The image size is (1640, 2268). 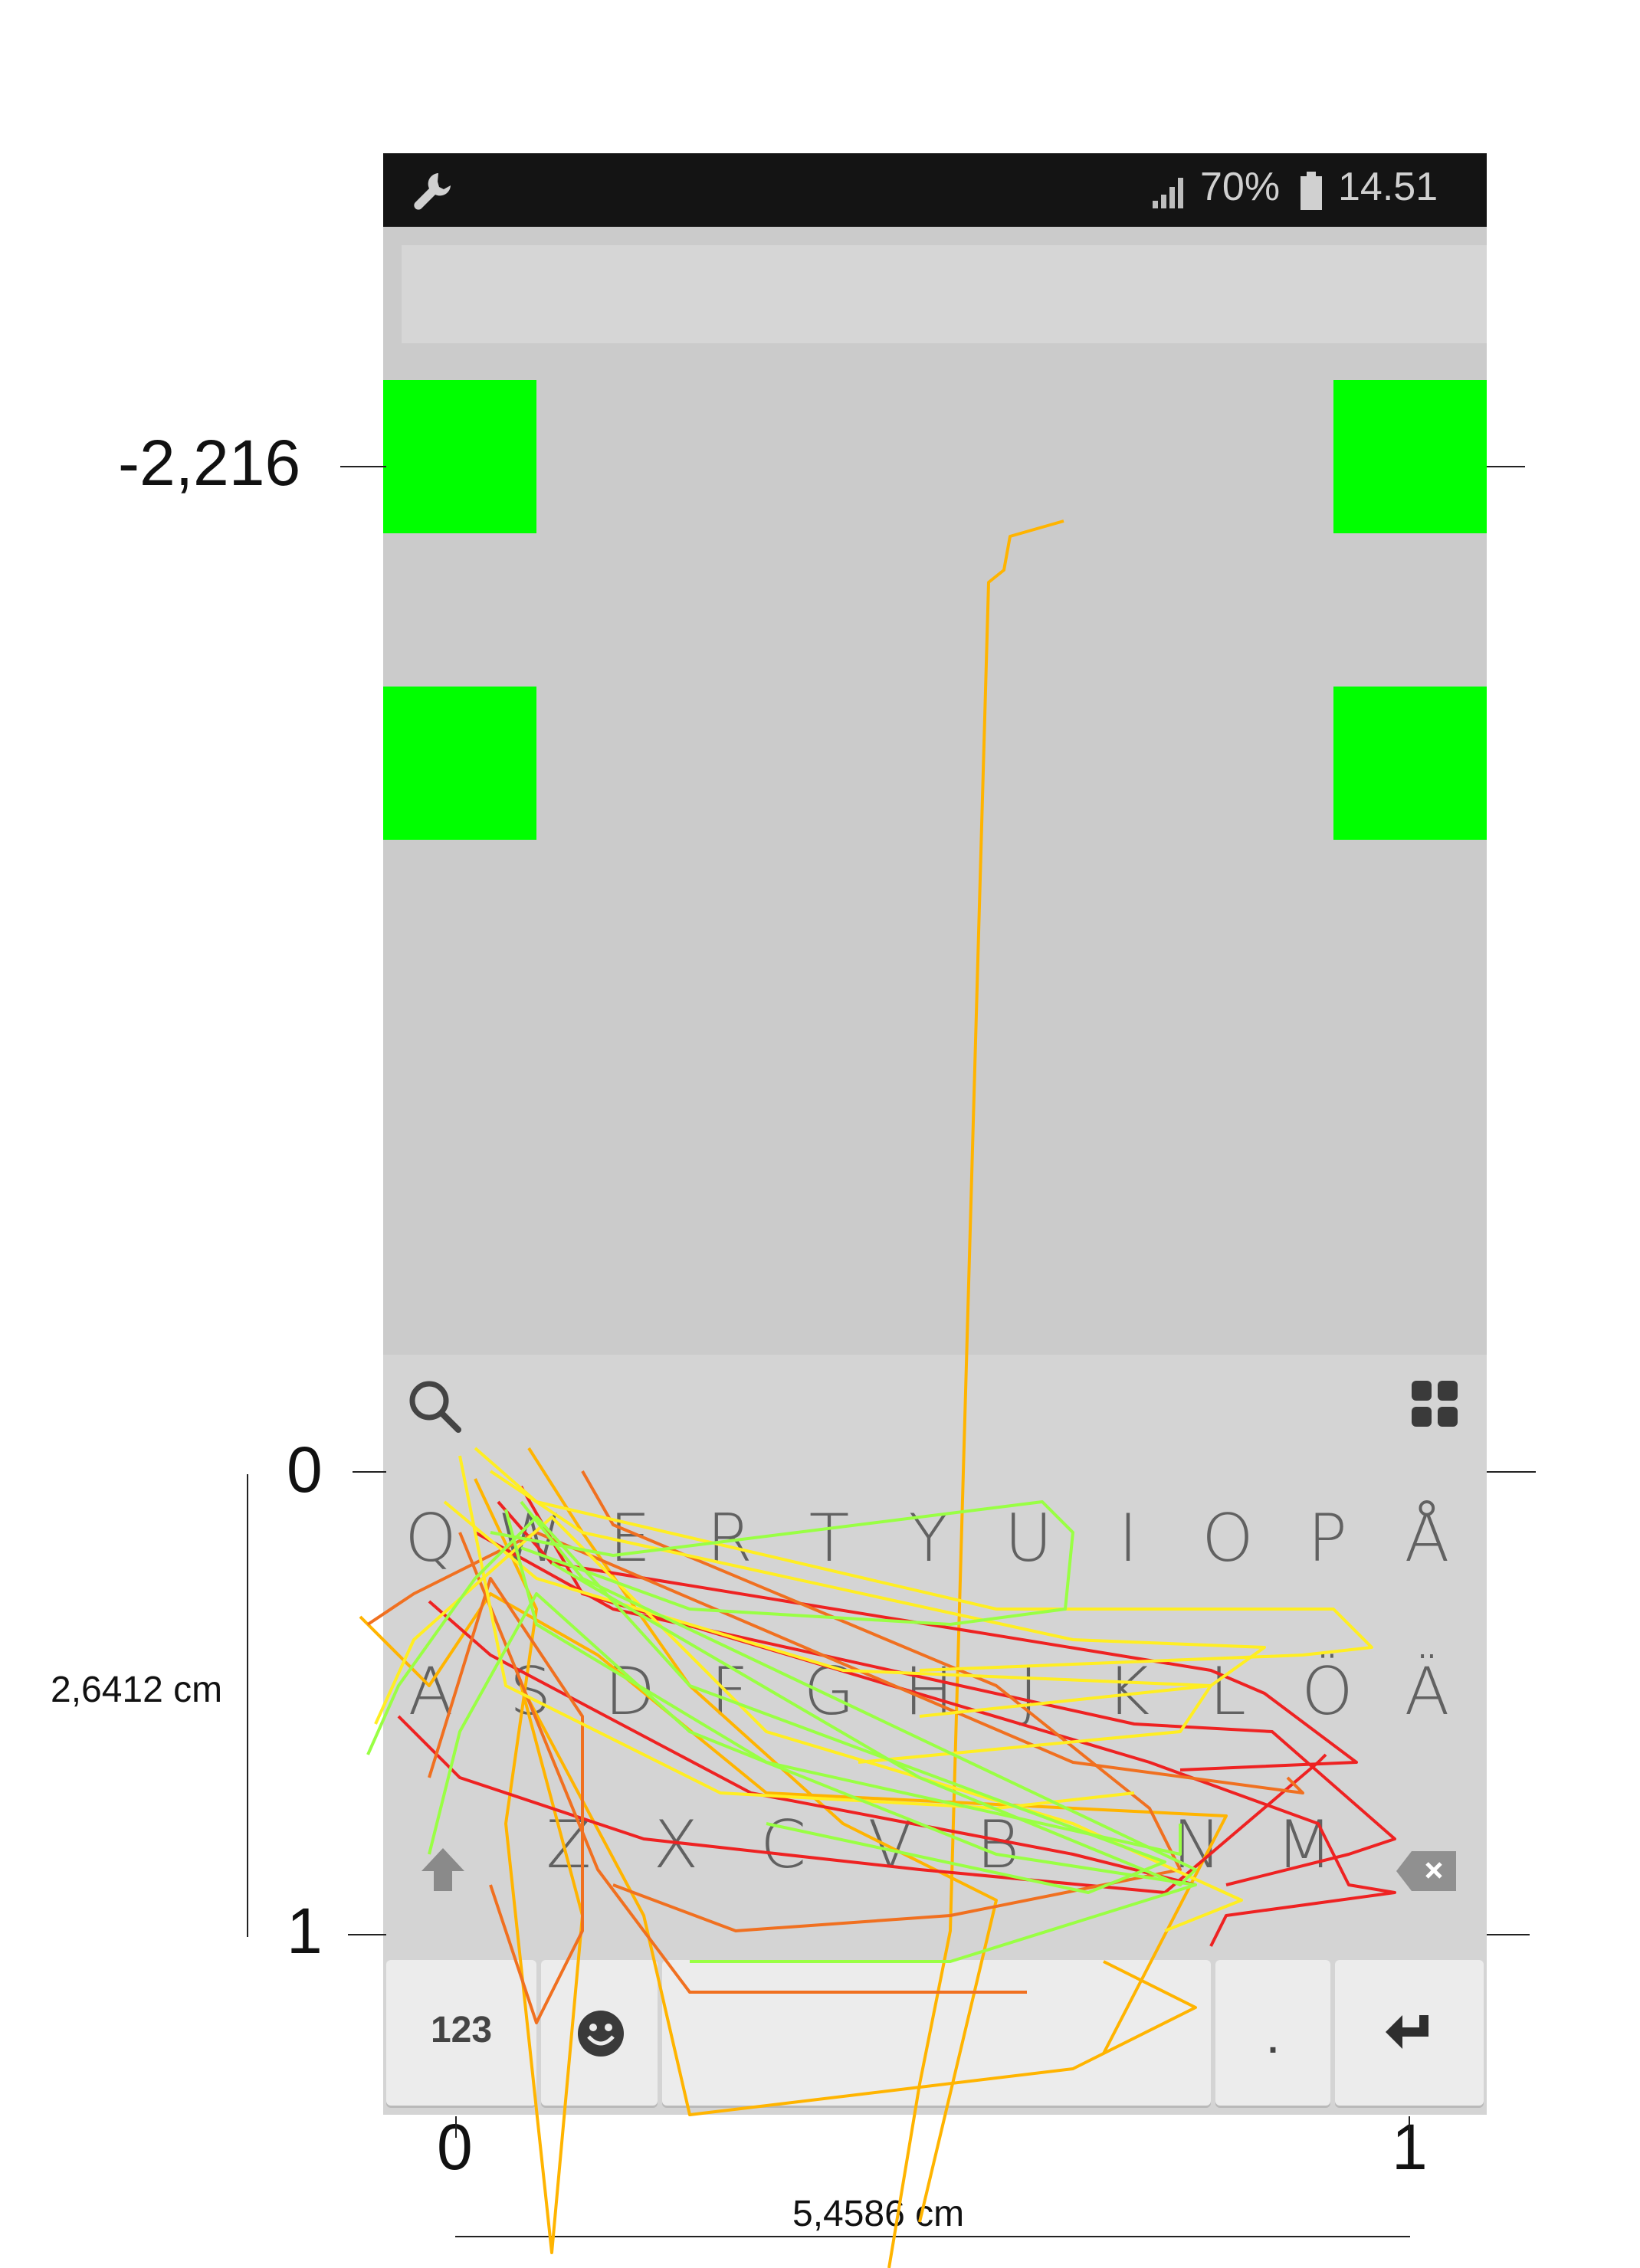 What do you see at coordinates (729, 1691) in the screenshot?
I see `key-f: F` at bounding box center [729, 1691].